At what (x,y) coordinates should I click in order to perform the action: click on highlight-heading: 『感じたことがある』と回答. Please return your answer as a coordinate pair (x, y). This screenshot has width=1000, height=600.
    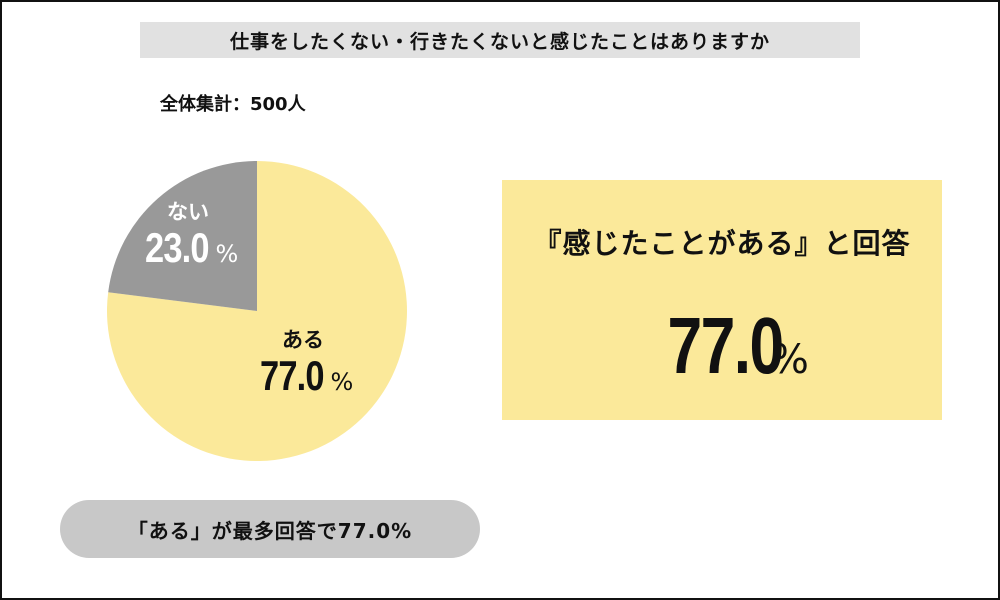
    Looking at the image, I should click on (722, 243).